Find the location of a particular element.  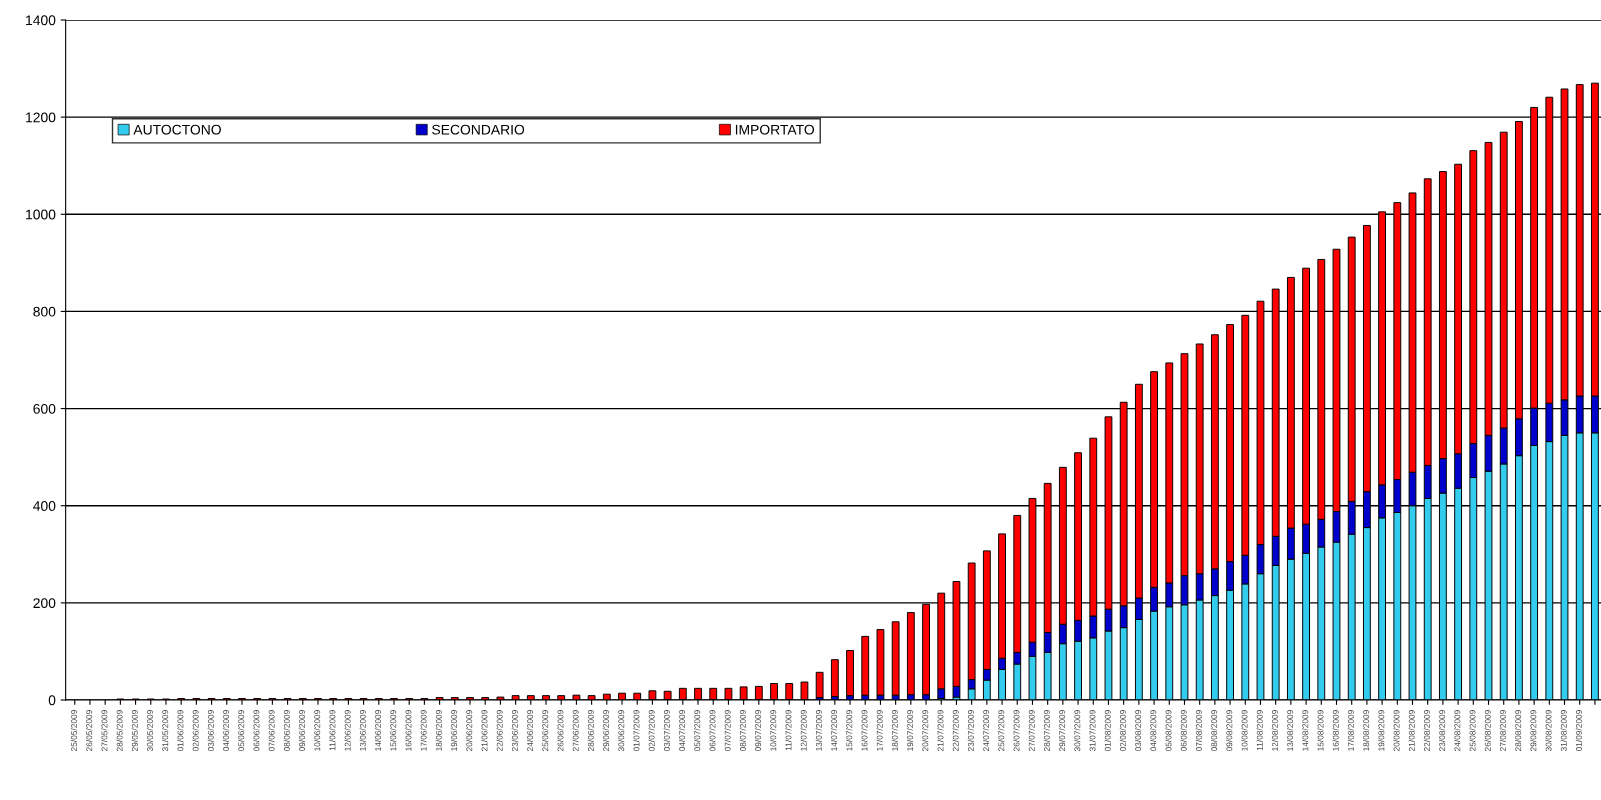

x-tick-label: 30/06/2009 is located at coordinates (621, 731).